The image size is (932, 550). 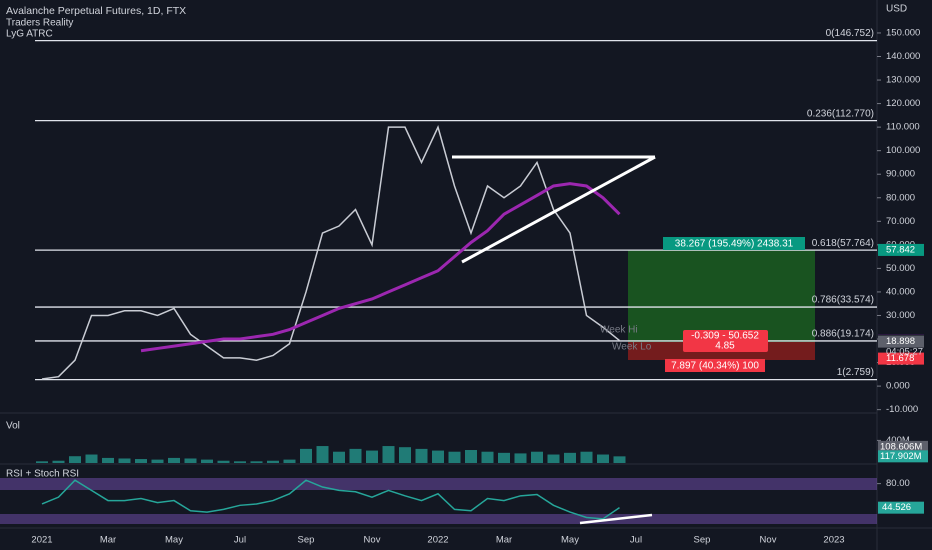 What do you see at coordinates (903, 32) in the screenshot?
I see `y-tick-label: 150.000` at bounding box center [903, 32].